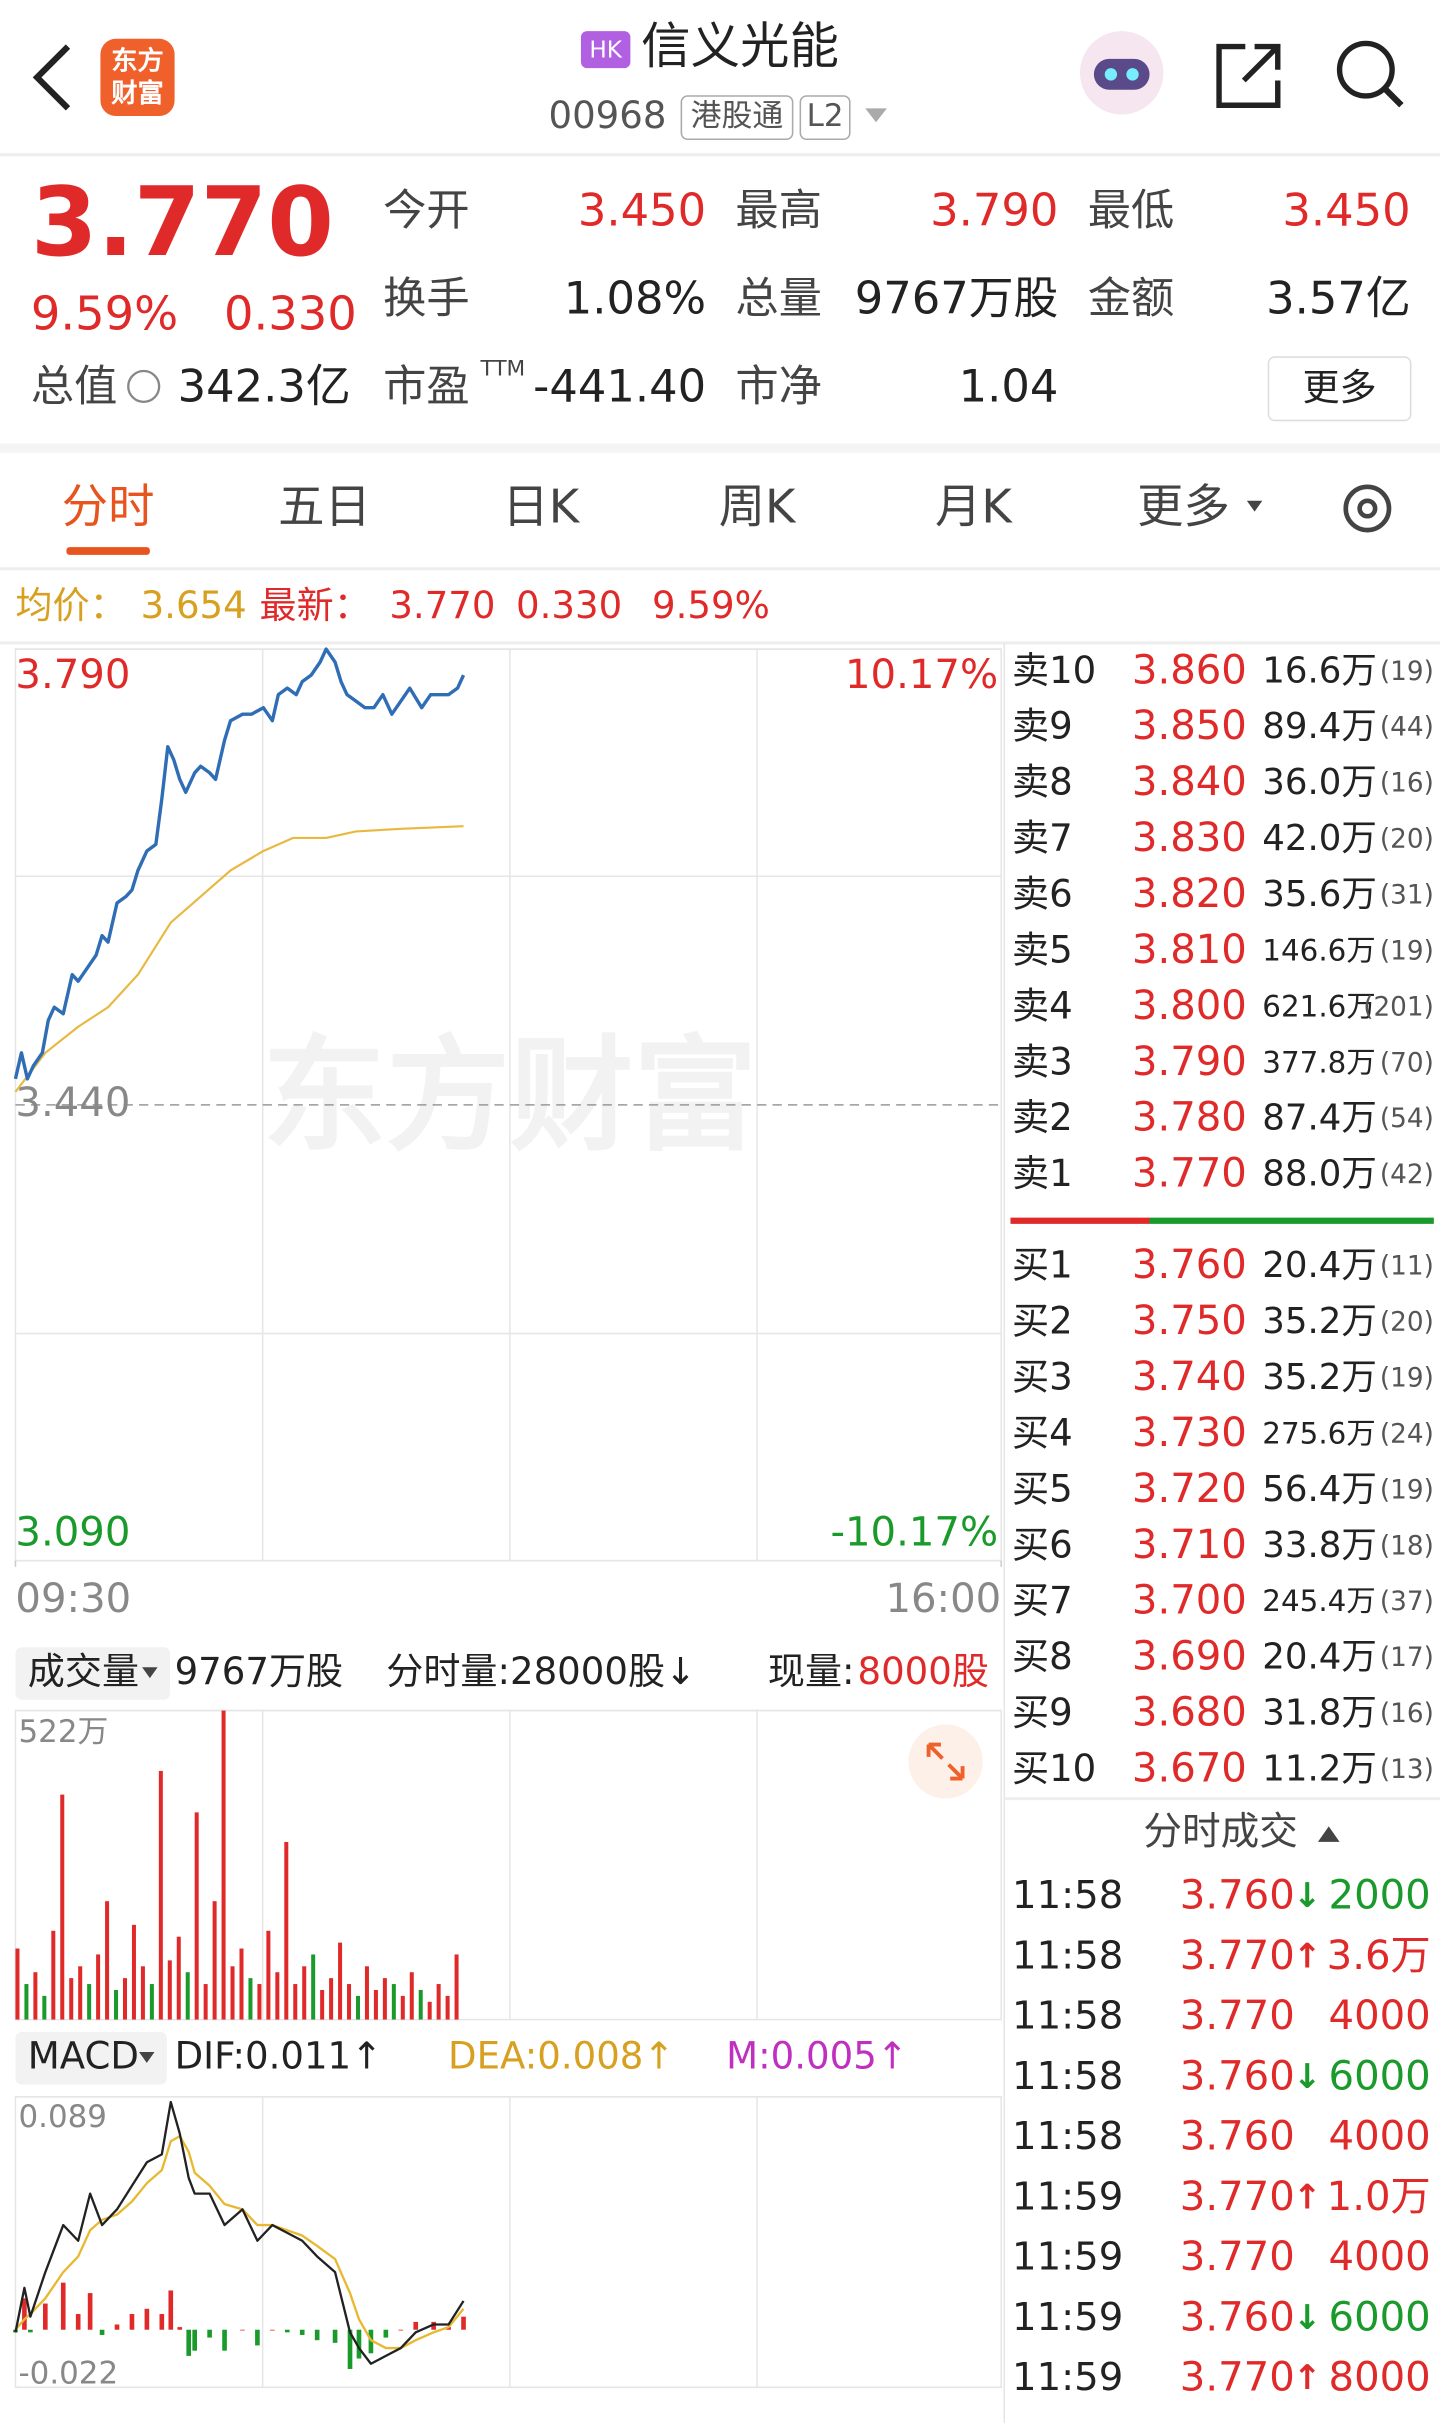 The image size is (1440, 2423). Describe the element at coordinates (1380, 2076) in the screenshot. I see `trade-volume: 6000` at that location.